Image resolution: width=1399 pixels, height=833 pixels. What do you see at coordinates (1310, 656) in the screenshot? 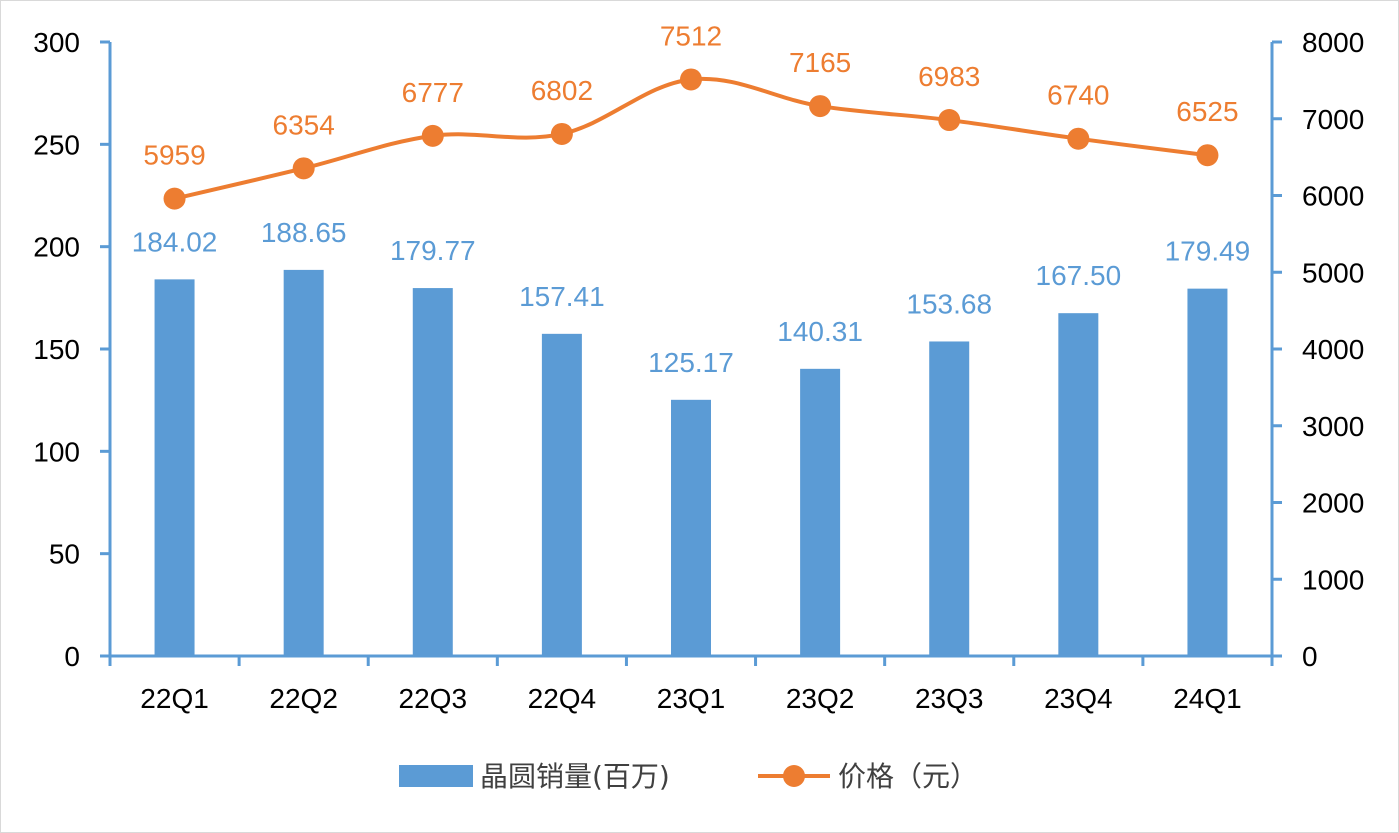
I see `right-tick-label: 0` at bounding box center [1310, 656].